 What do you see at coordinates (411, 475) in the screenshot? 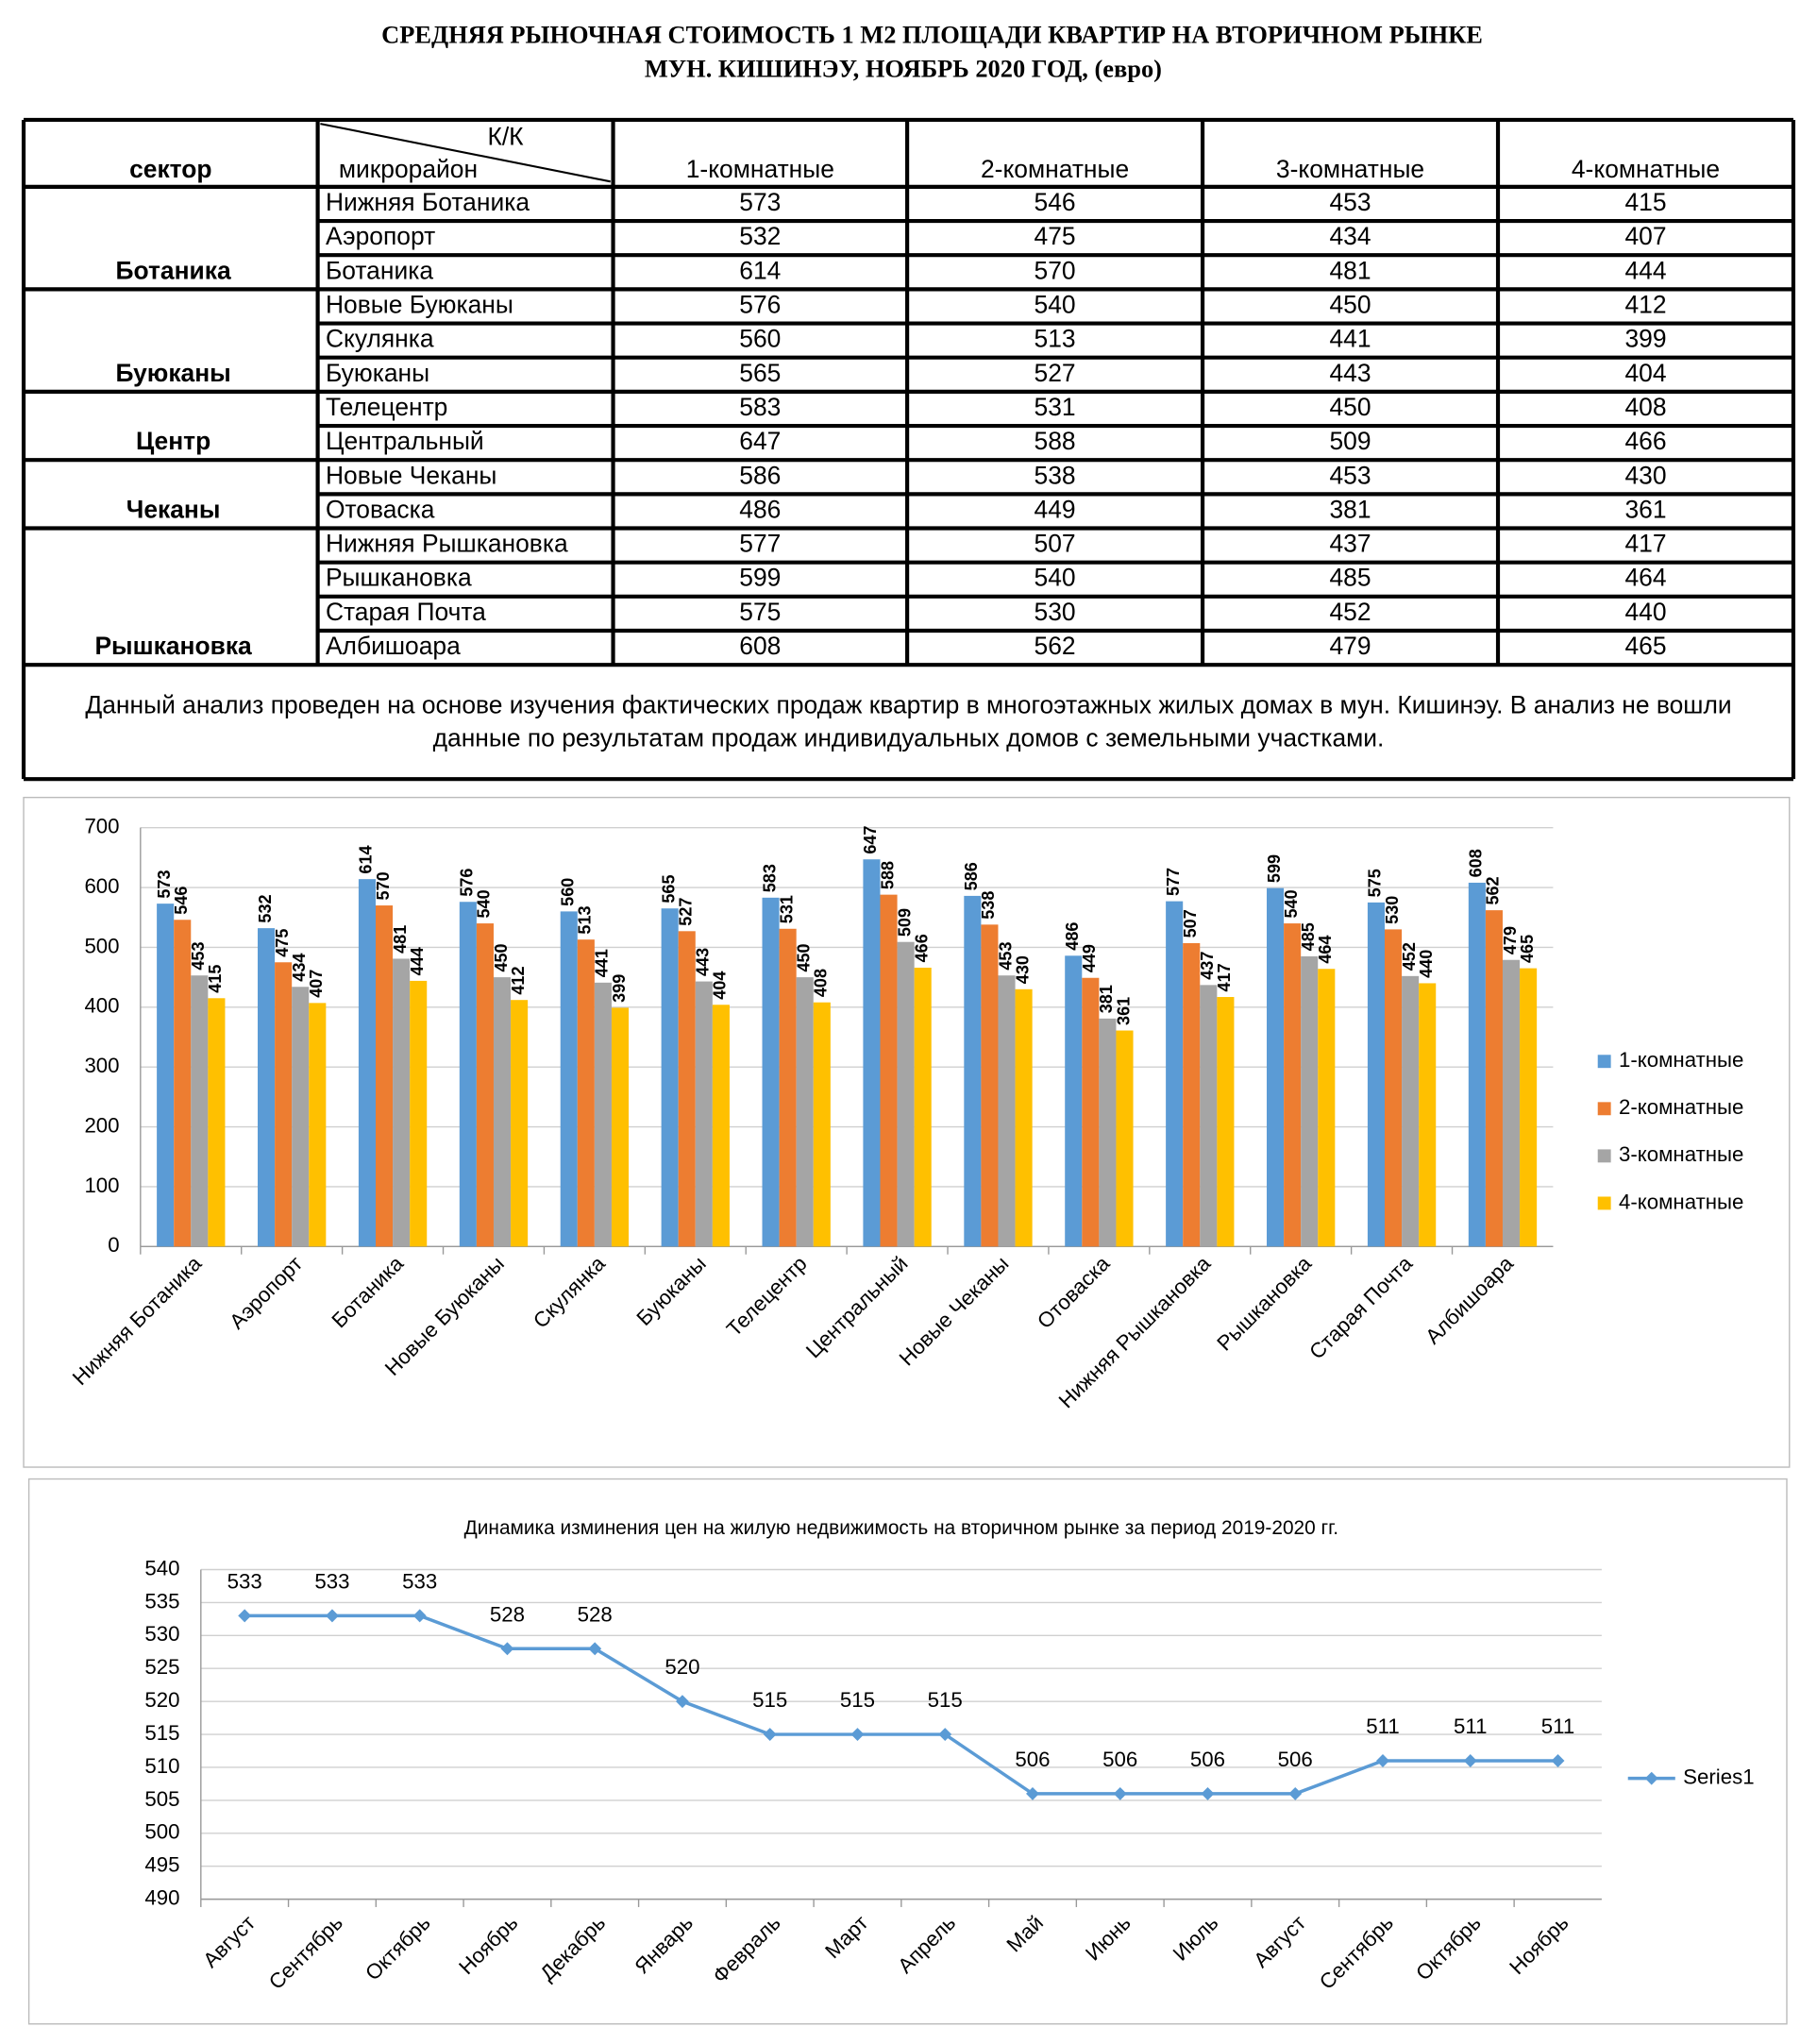
I see `micro-cell: Новые Чеканы` at bounding box center [411, 475].